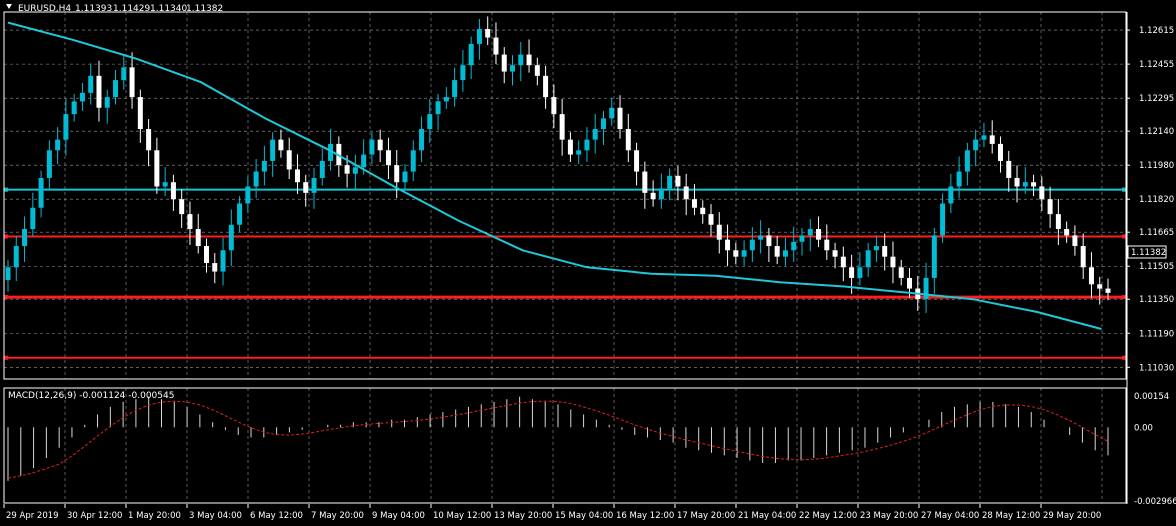  Describe the element at coordinates (44, 9) in the screenshot. I see `symbol-label: EURUSD,H4` at that location.